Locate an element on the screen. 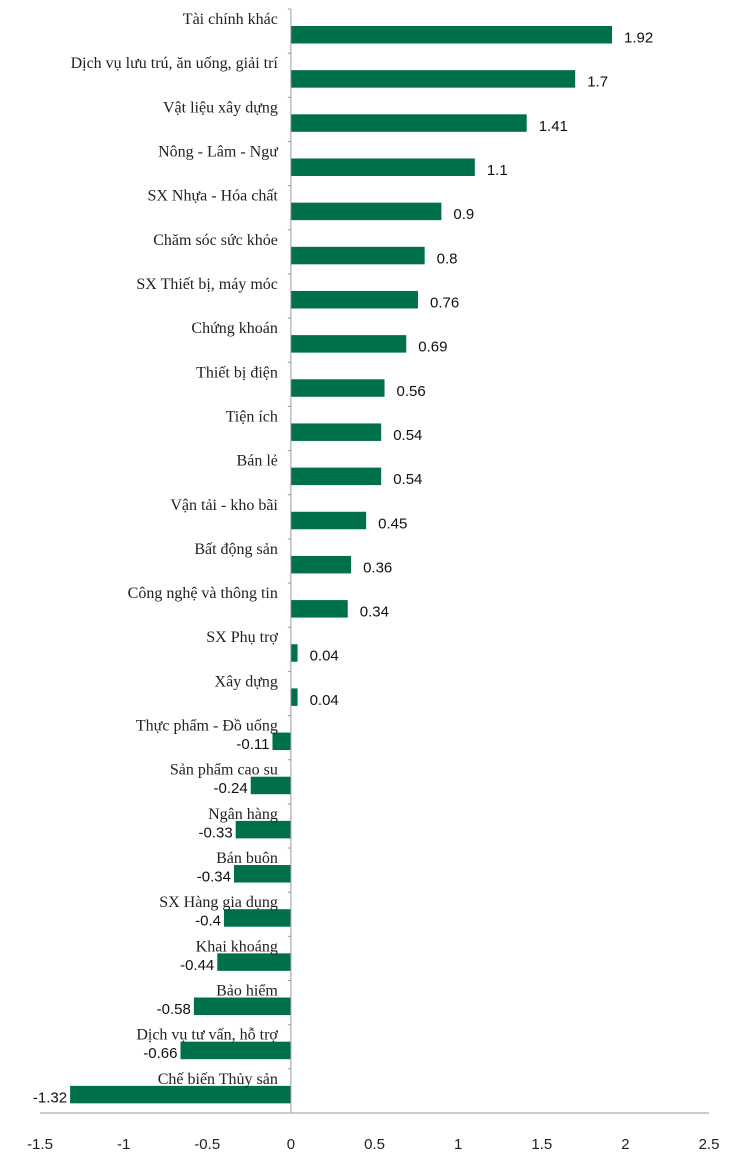 The image size is (742, 1154). category-label: Bán buôn is located at coordinates (247, 858).